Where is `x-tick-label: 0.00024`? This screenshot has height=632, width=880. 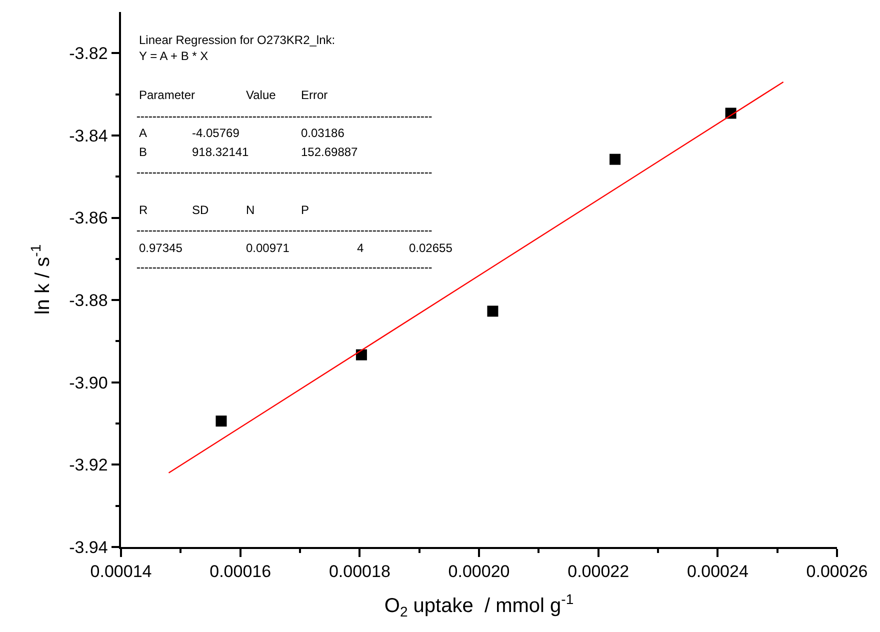 x-tick-label: 0.00024 is located at coordinates (717, 572).